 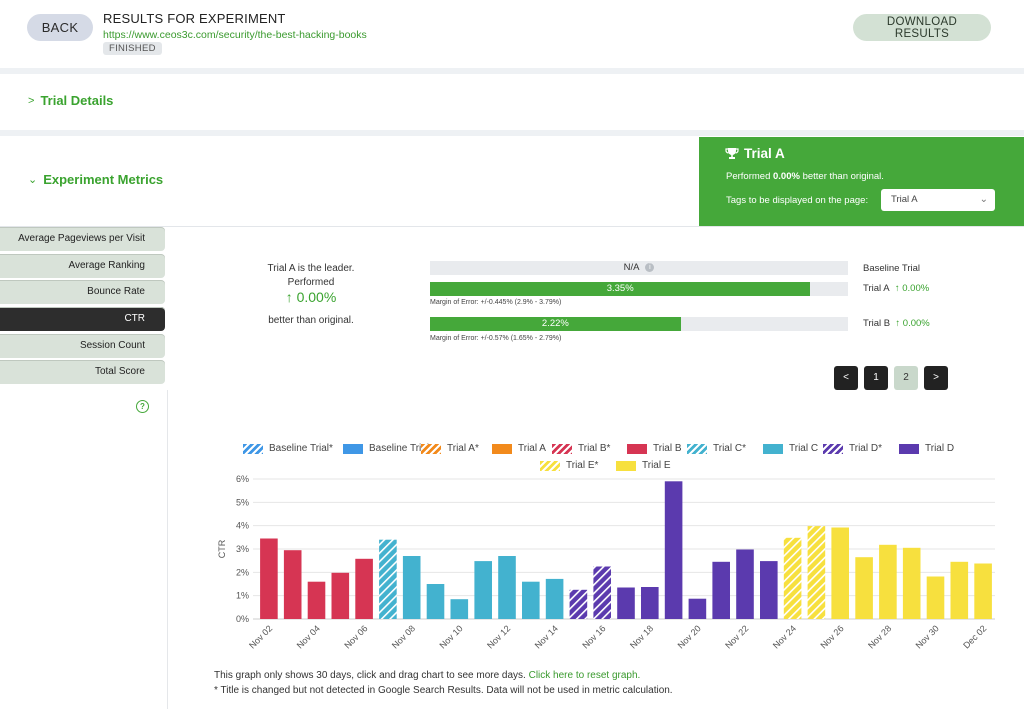 I want to click on prev-page-button: <, so click(x=846, y=378).